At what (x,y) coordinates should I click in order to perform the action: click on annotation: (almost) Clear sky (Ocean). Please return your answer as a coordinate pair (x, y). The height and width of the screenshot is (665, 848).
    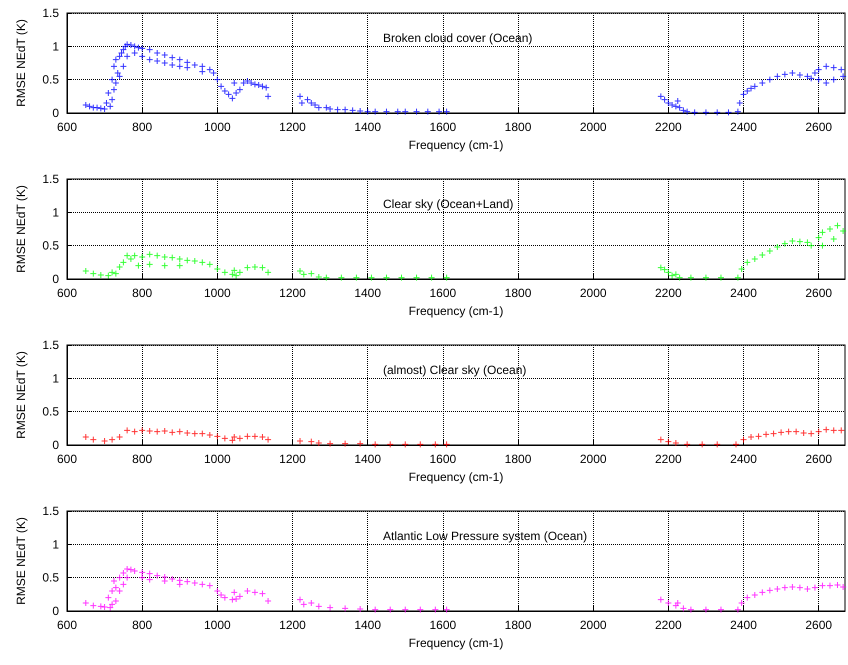
    Looking at the image, I should click on (454, 370).